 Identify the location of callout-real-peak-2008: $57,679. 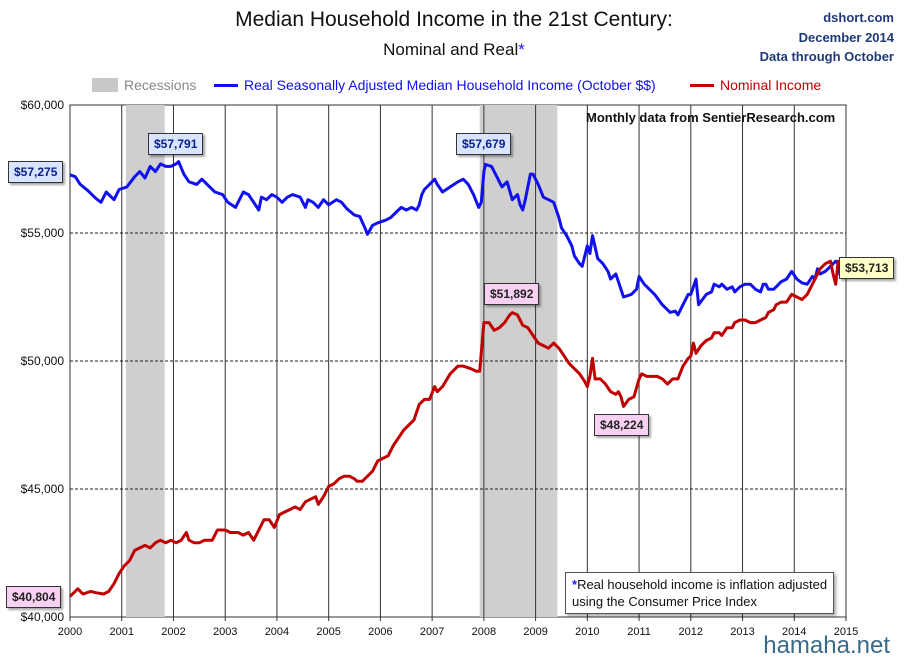
(484, 144).